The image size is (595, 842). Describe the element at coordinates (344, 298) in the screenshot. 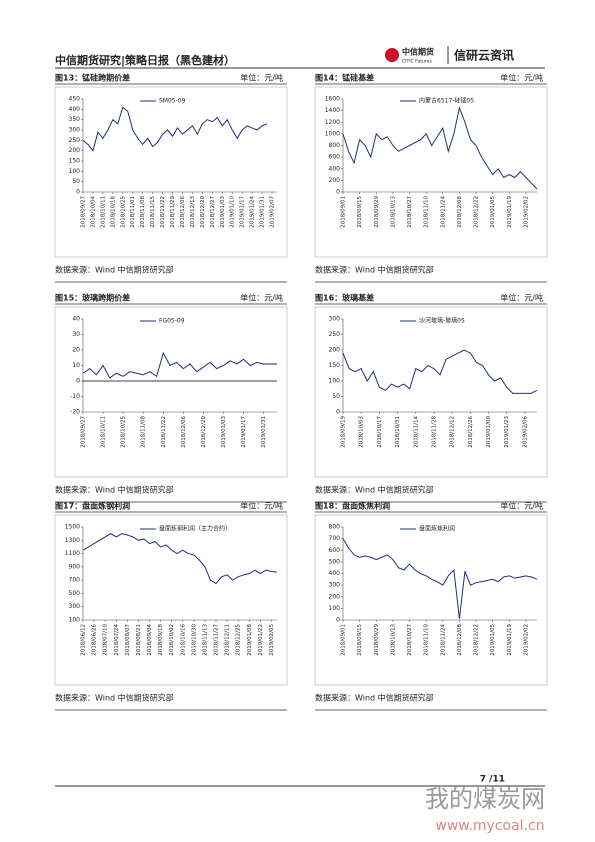

I see `figure-title: 图16：玻璃基差` at that location.